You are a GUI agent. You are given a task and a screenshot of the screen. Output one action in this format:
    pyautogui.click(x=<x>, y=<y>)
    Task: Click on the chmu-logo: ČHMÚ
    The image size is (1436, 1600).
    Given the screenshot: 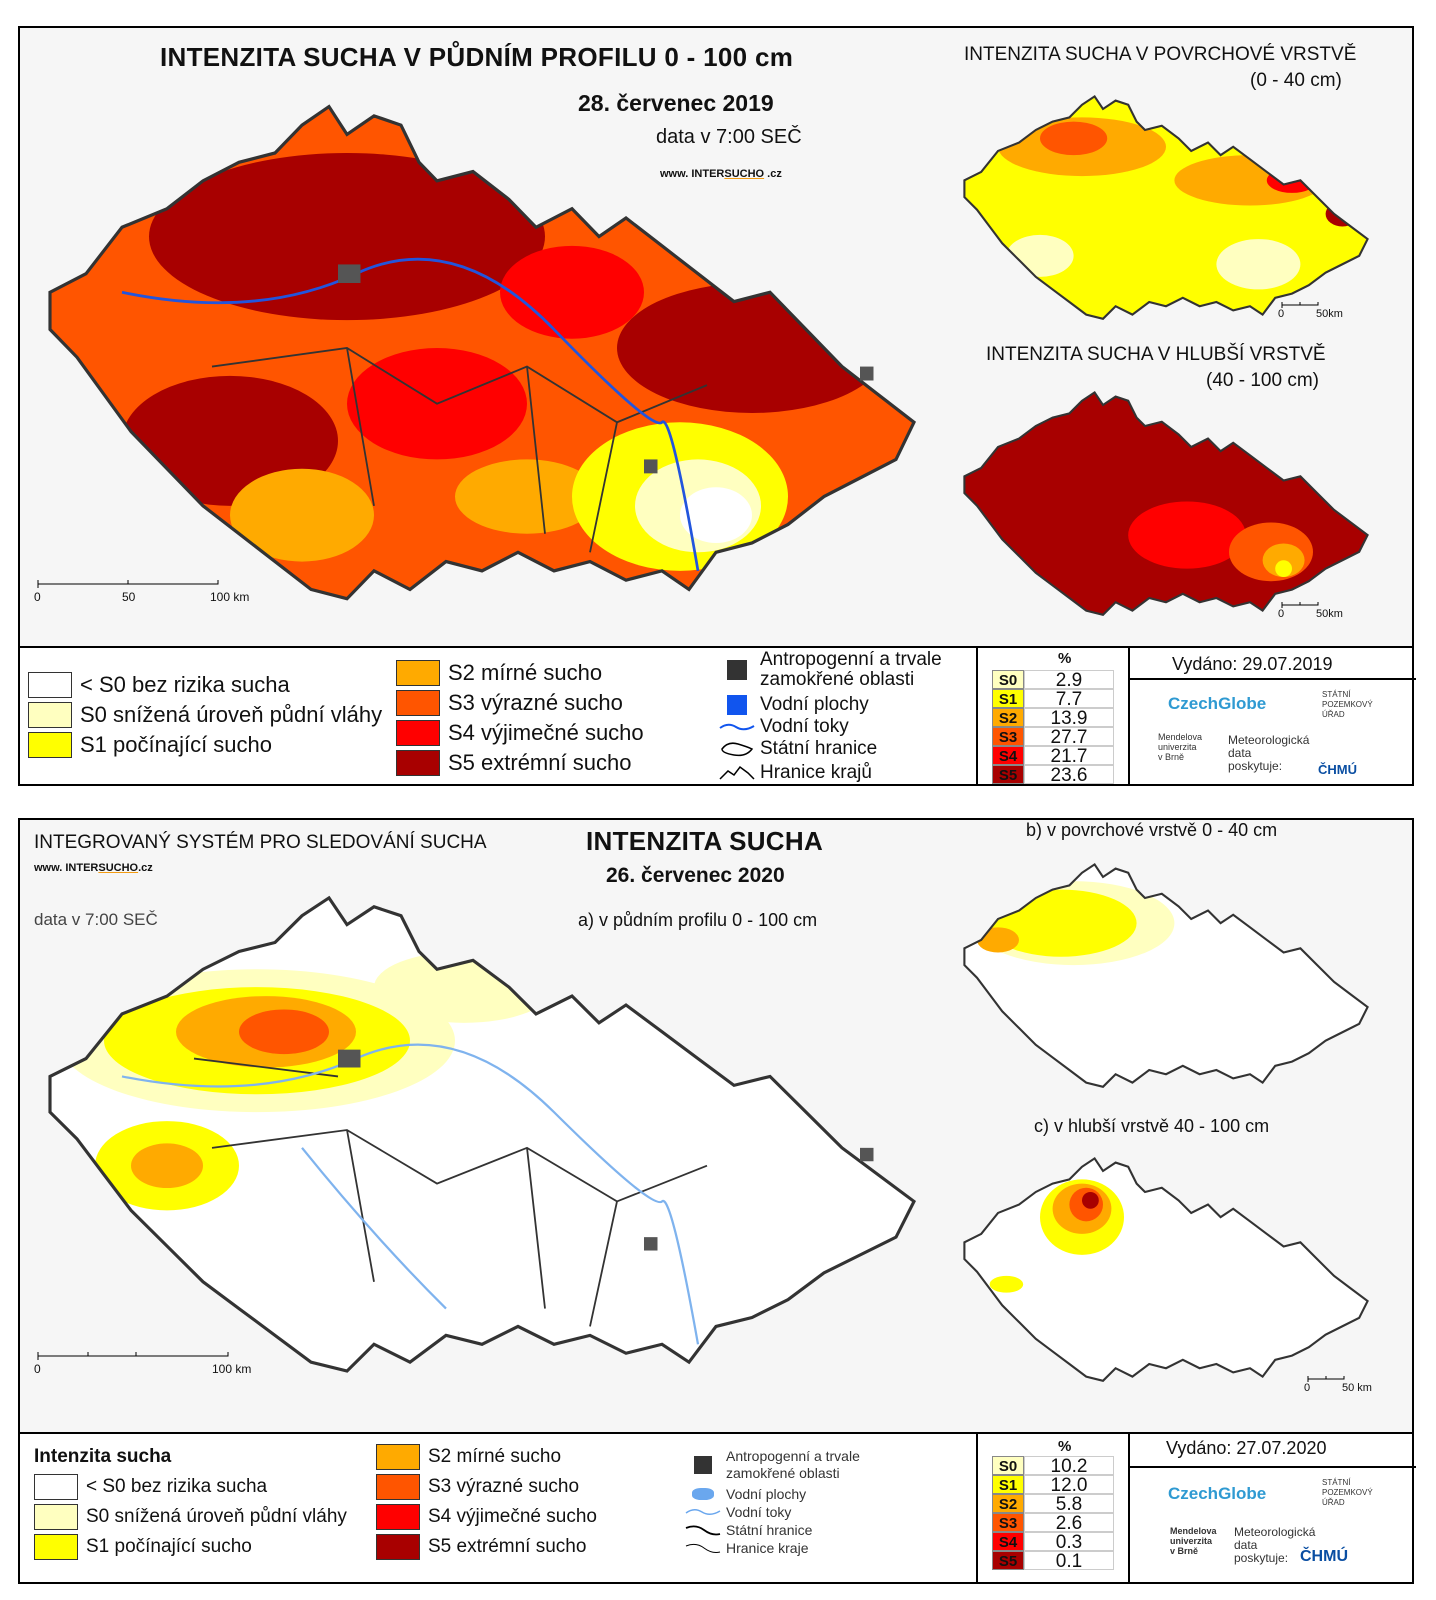 What is the action you would take?
    pyautogui.click(x=1337, y=769)
    